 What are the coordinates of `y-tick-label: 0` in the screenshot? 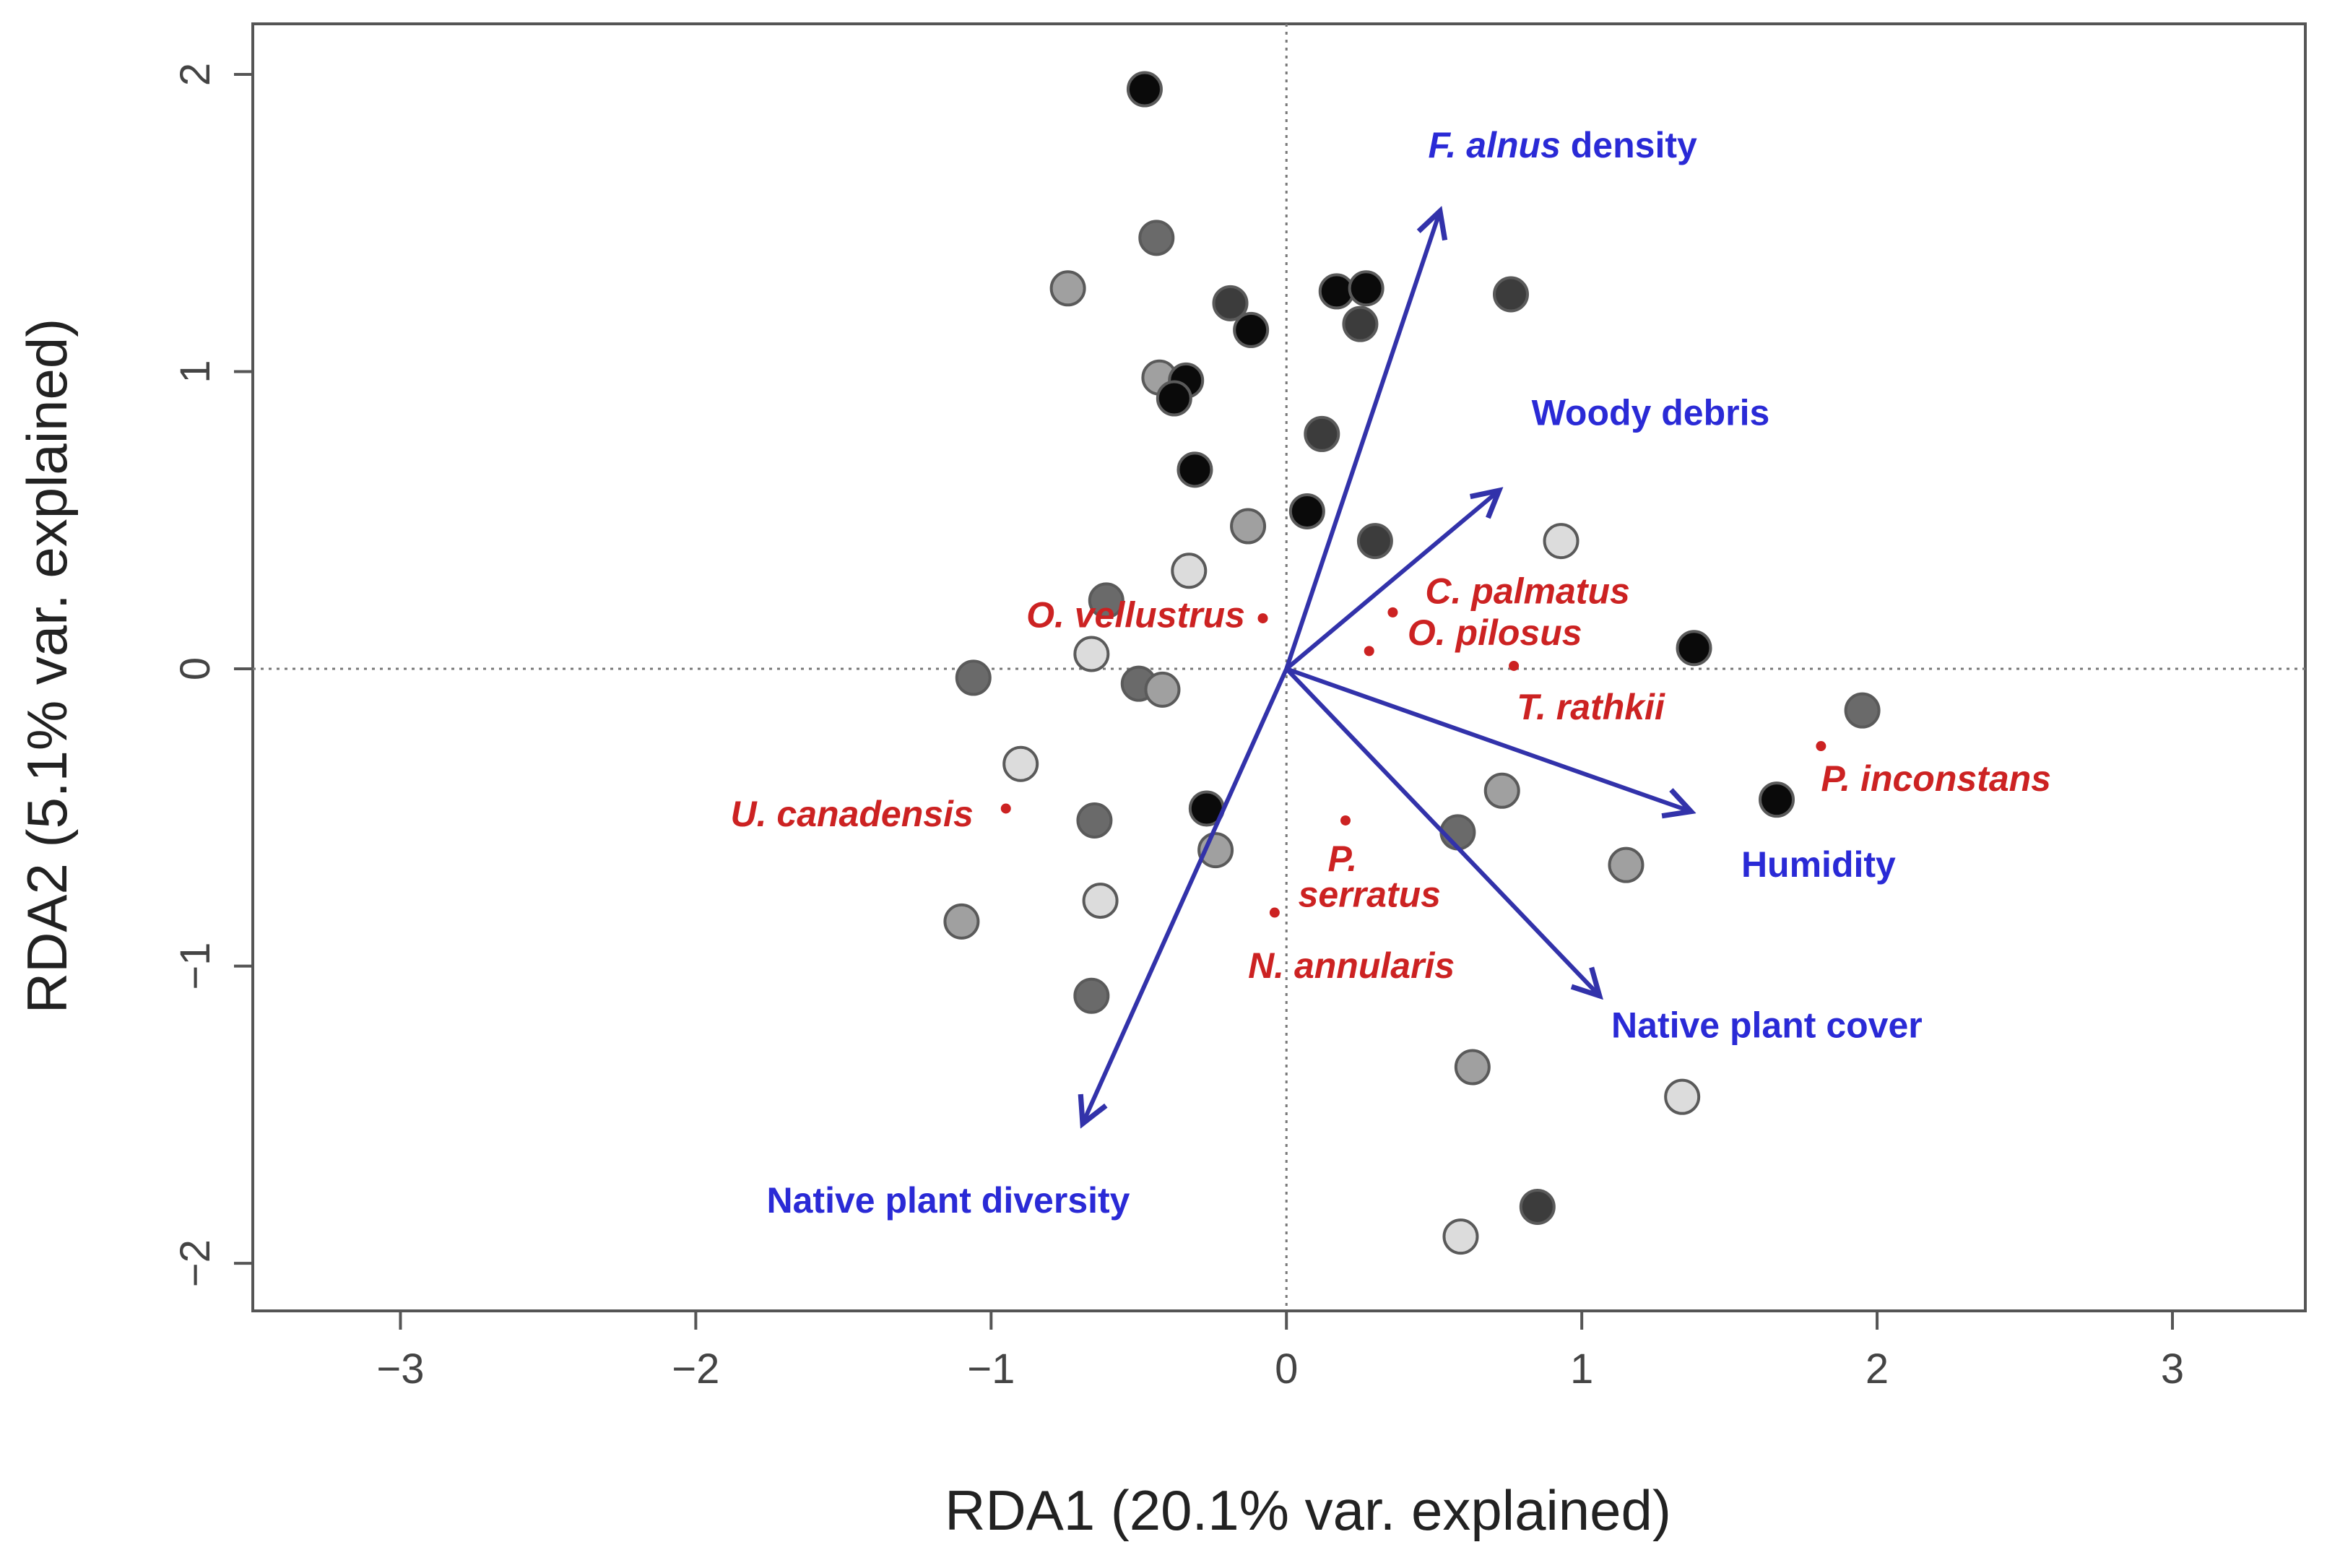 It's located at (195, 668).